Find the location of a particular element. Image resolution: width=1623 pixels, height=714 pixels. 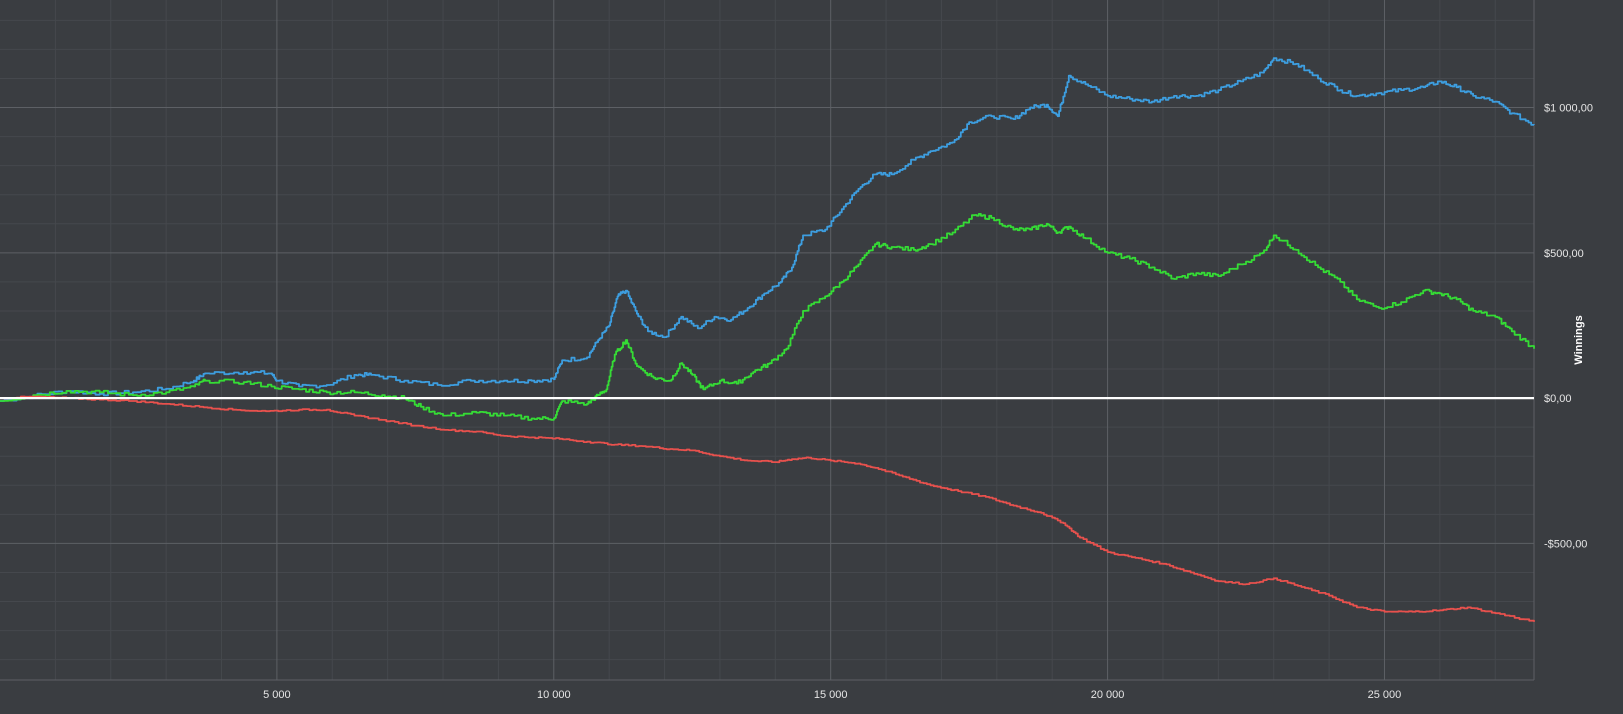

y-tick-label: $0,00 is located at coordinates (1558, 399).